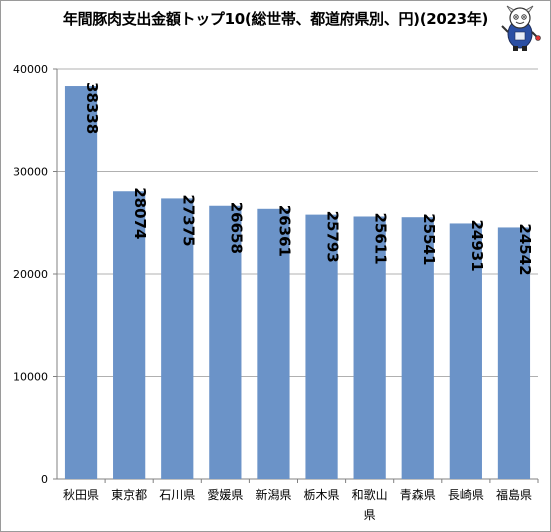  I want to click on y-tick-label: 20000, so click(30, 274).